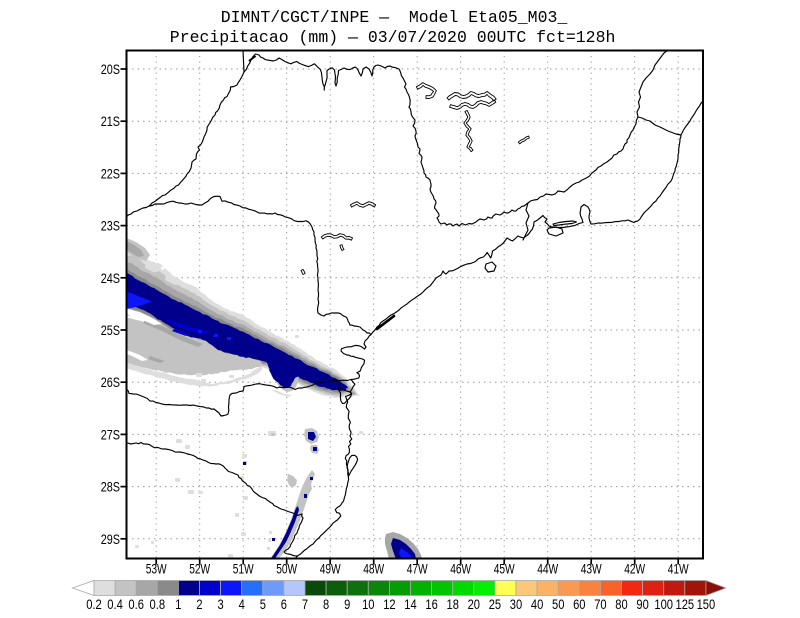  I want to click on svg-text: 27S, so click(110, 434).